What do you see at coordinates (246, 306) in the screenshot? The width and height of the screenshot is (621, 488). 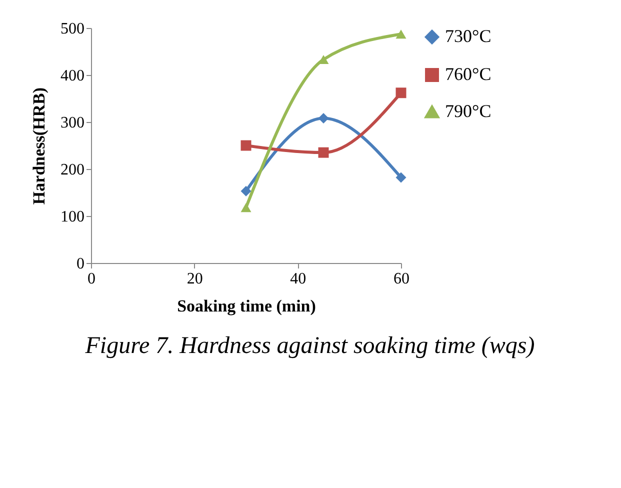 I see `x-axis-title: Soaking time (min)` at bounding box center [246, 306].